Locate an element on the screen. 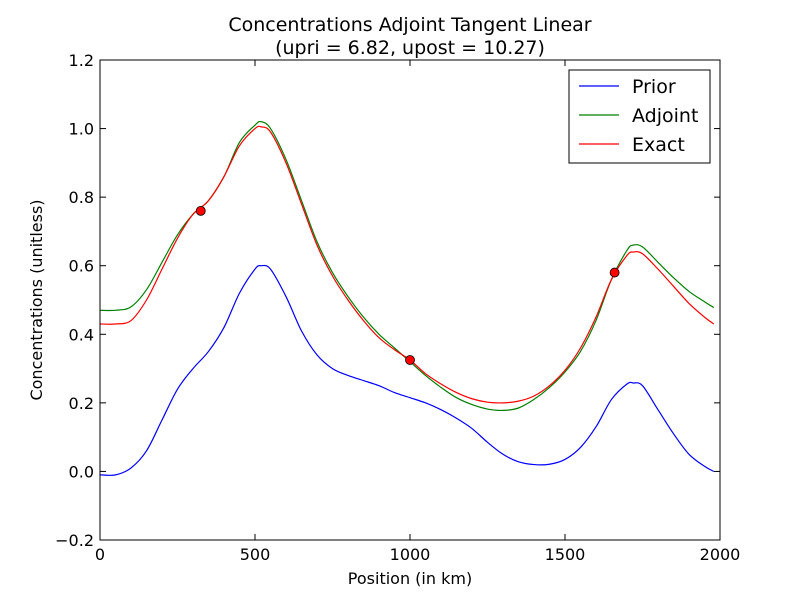  chart-subtitle: (upri = 6.82, upost = 10.27) is located at coordinates (410, 48).